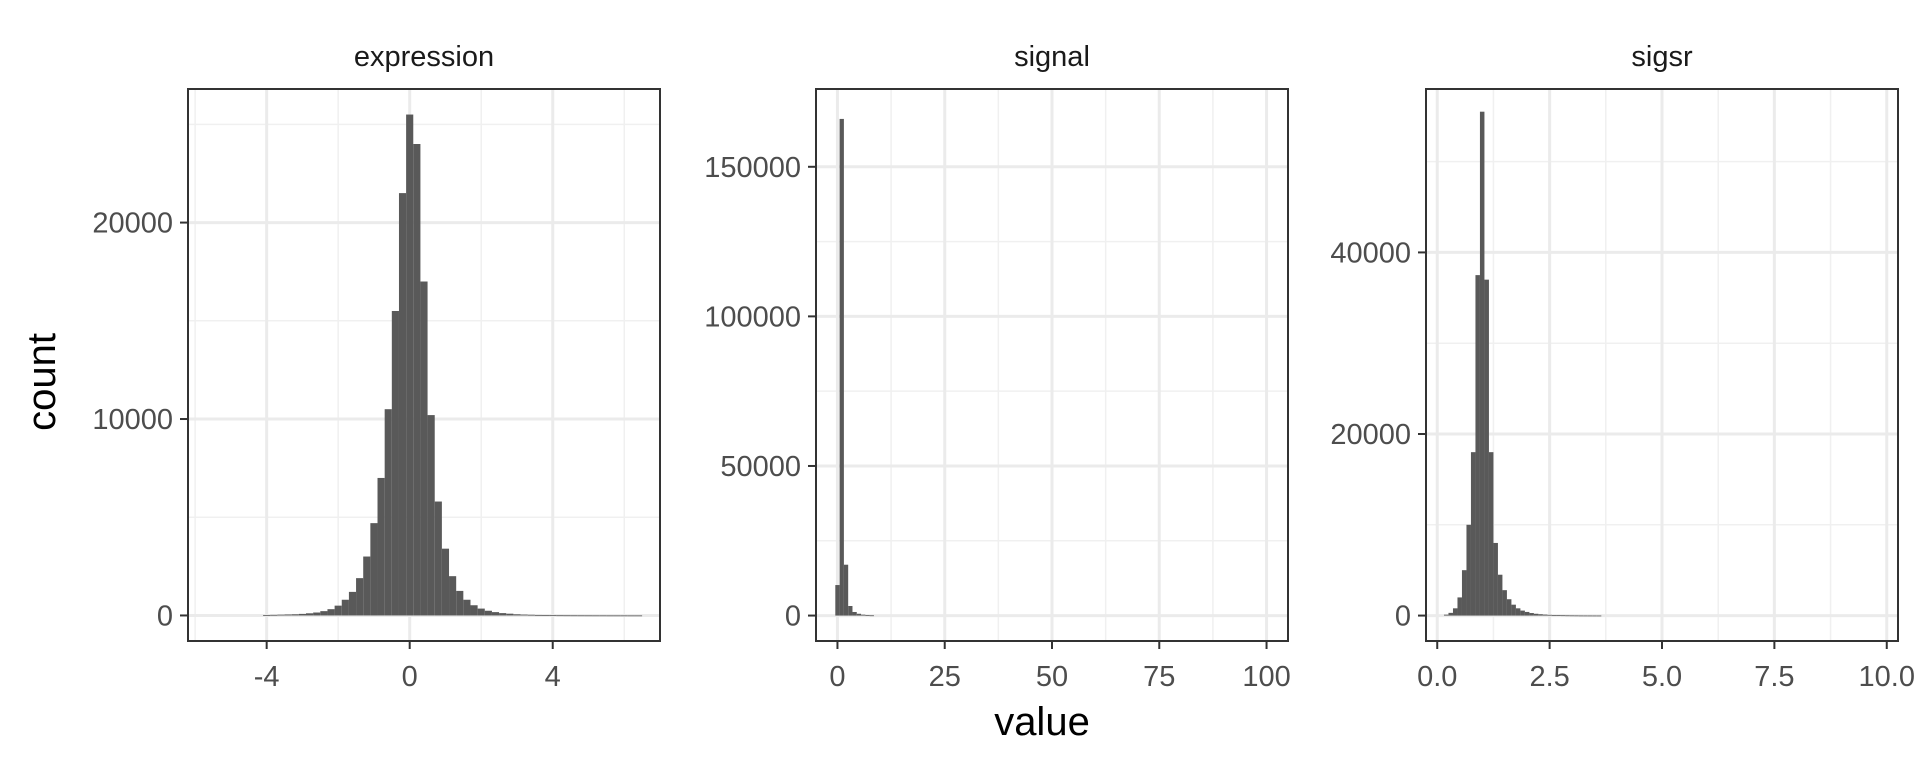 This screenshot has width=1920, height=768. I want to click on y-tick-label: 100000, so click(752, 317).